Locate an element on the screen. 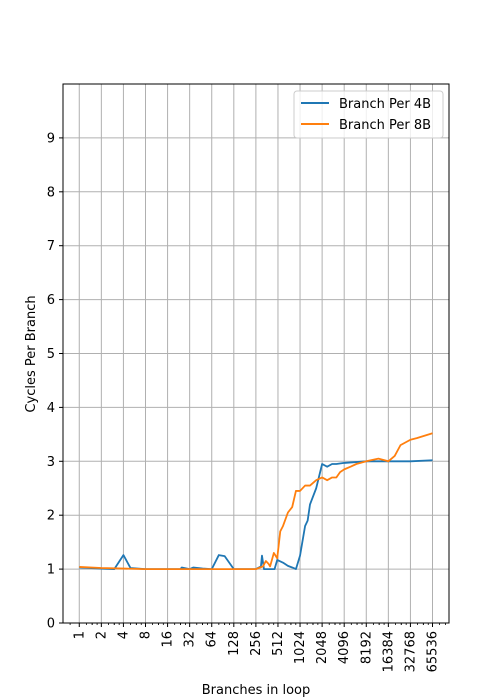 The height and width of the screenshot is (700, 500). x-tick-label: 16 is located at coordinates (168, 639).